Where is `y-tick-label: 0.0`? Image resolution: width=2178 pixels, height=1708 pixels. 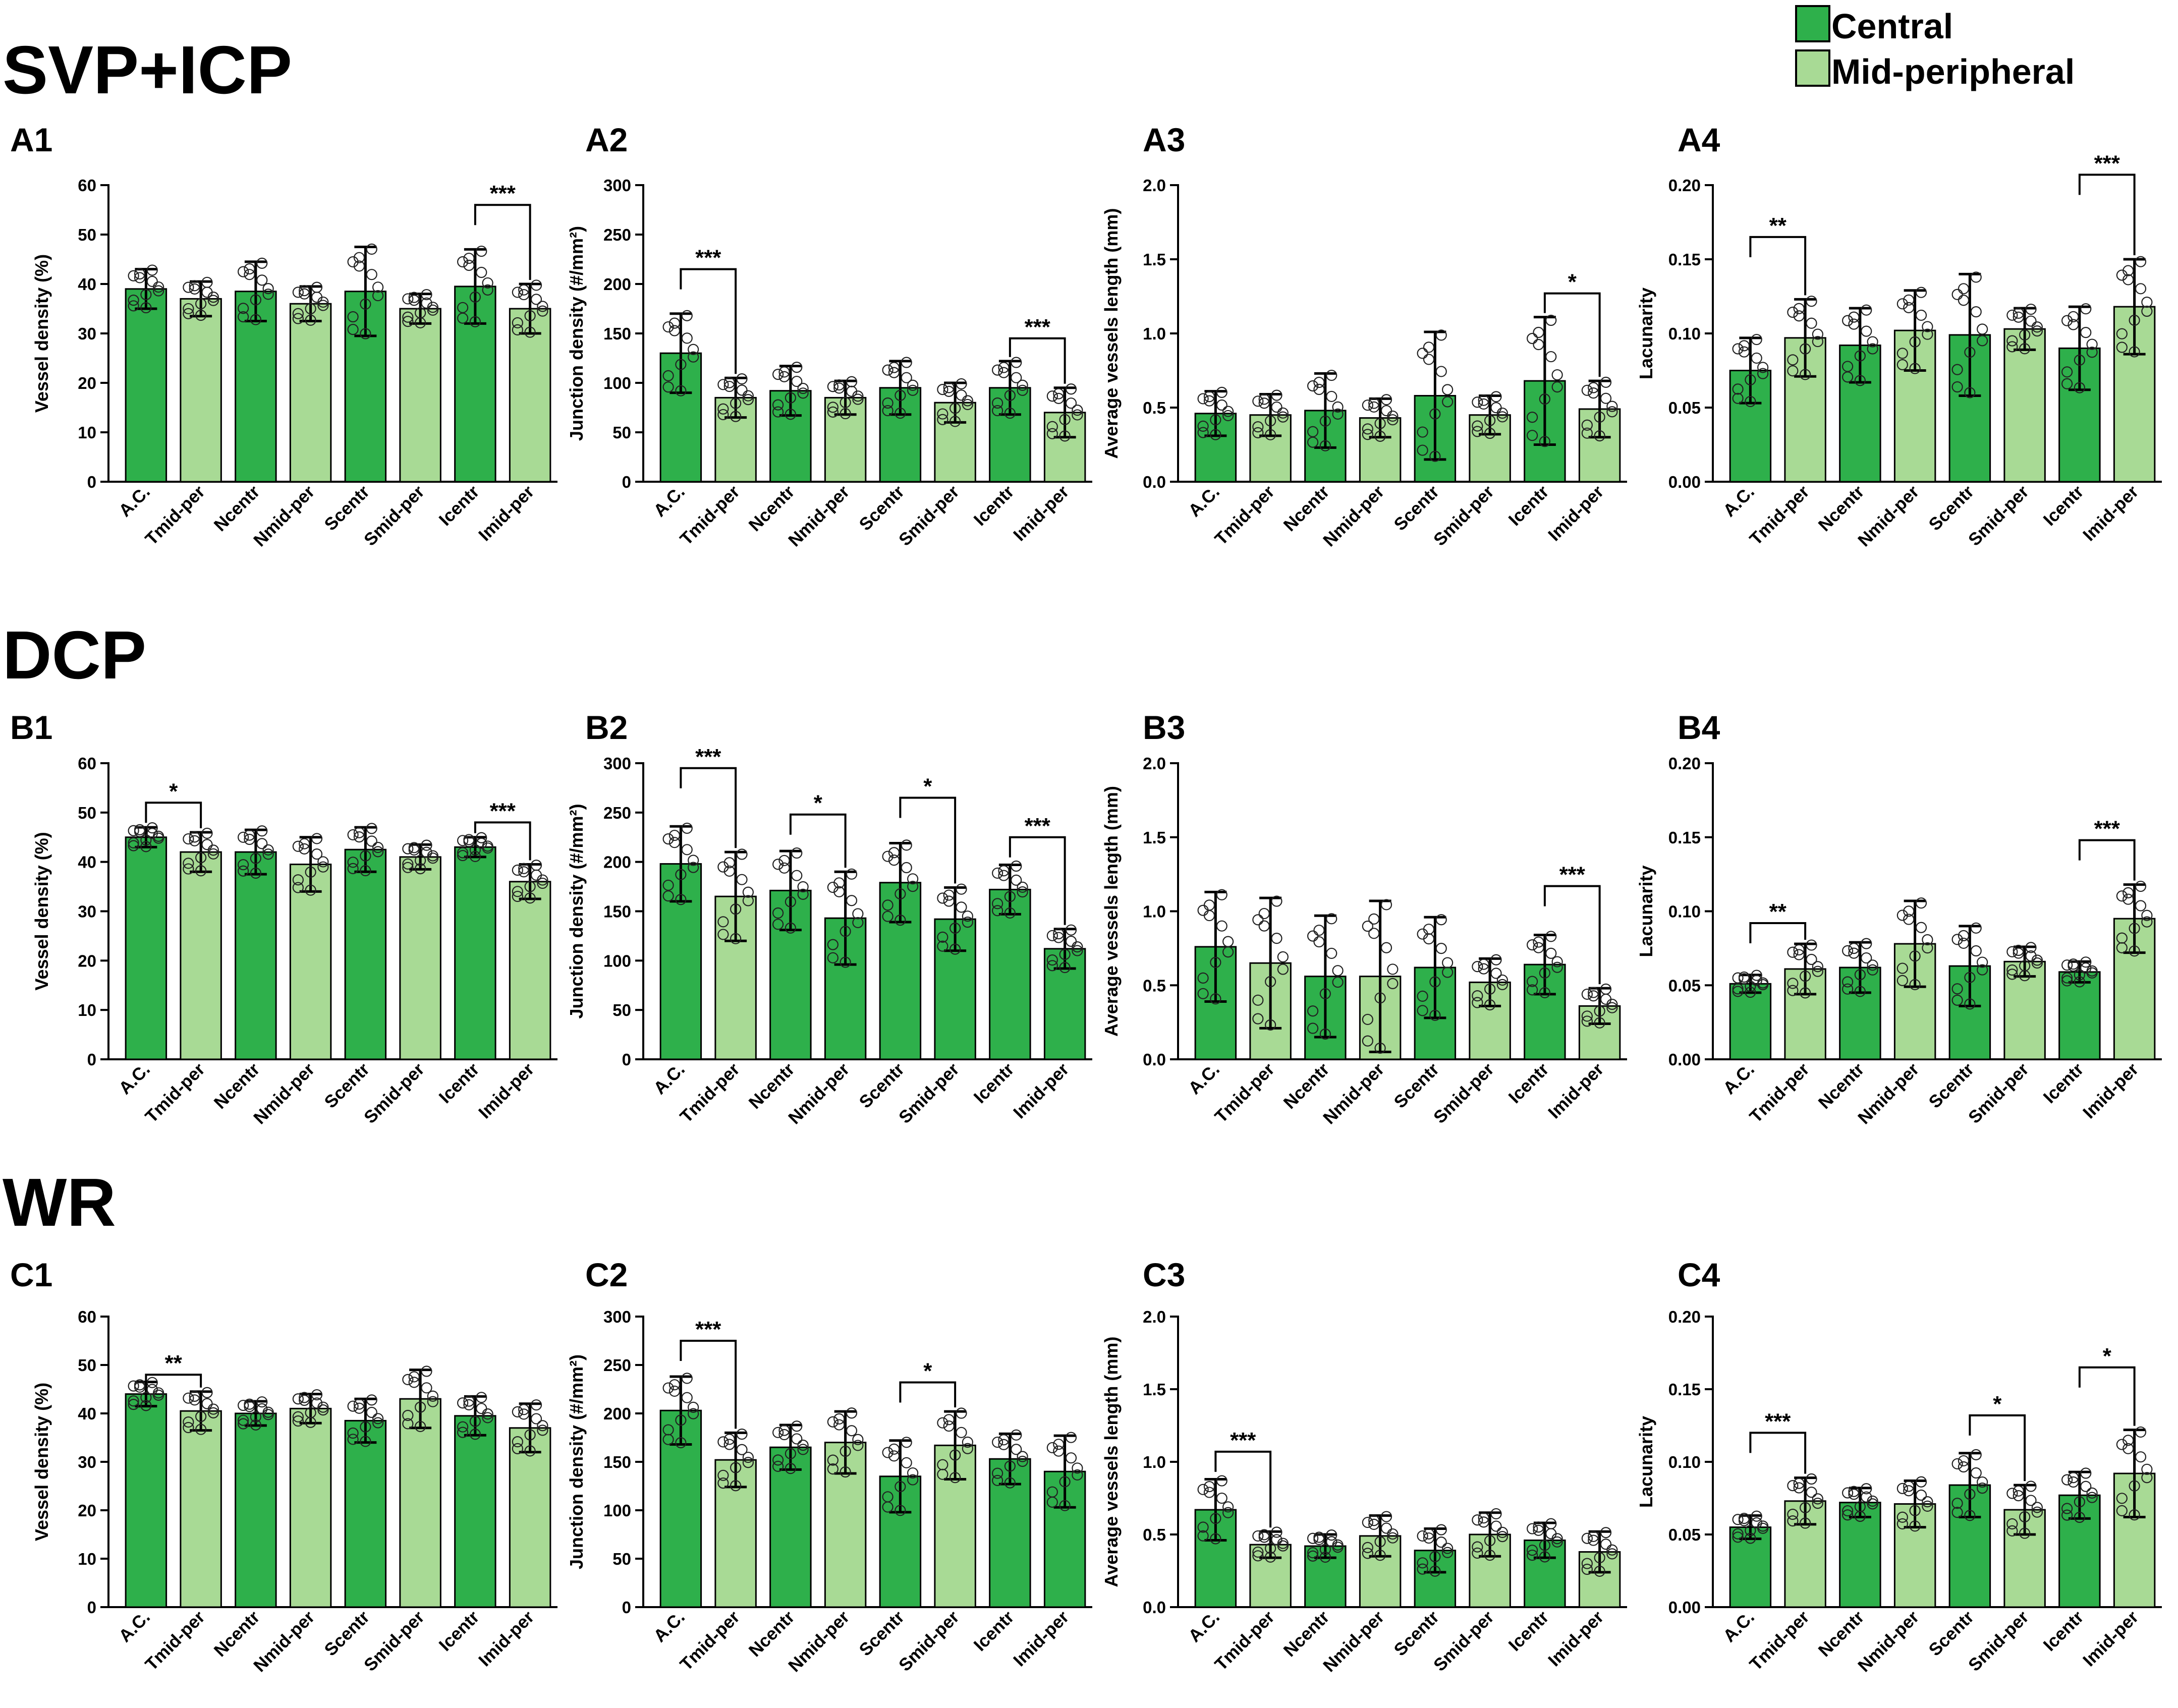
y-tick-label: 0.0 is located at coordinates (1154, 482).